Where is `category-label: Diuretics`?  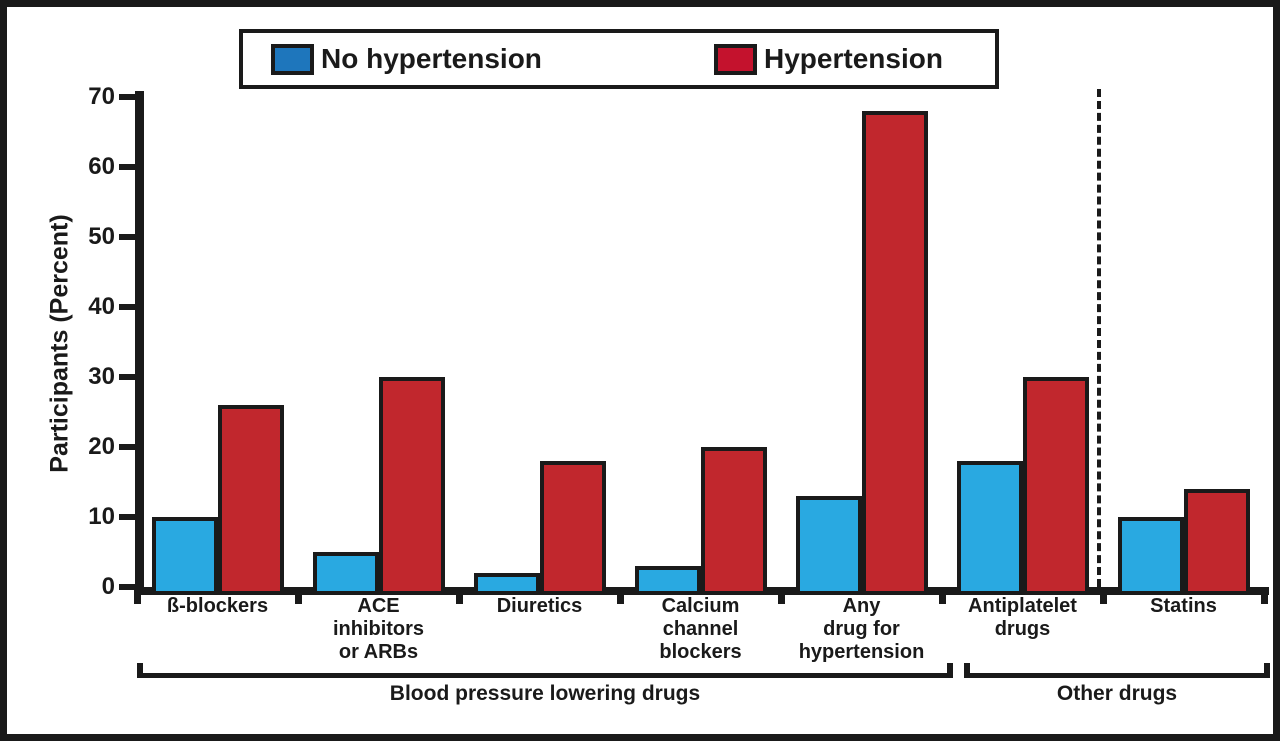 category-label: Diuretics is located at coordinates (539, 606).